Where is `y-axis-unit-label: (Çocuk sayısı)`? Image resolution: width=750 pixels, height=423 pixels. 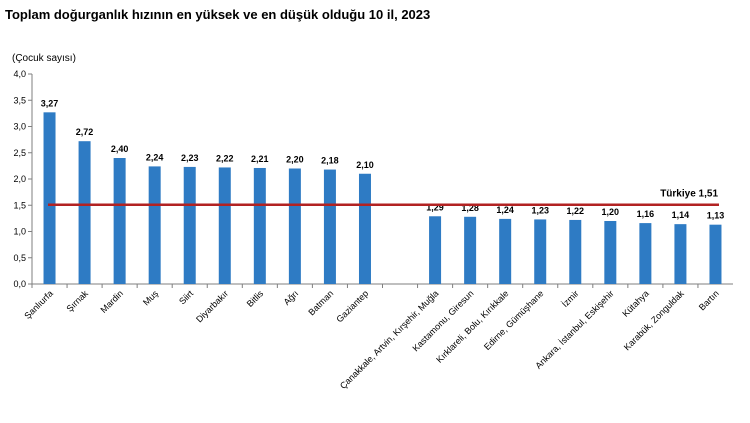
y-axis-unit-label: (Çocuk sayısı) is located at coordinates (44, 58).